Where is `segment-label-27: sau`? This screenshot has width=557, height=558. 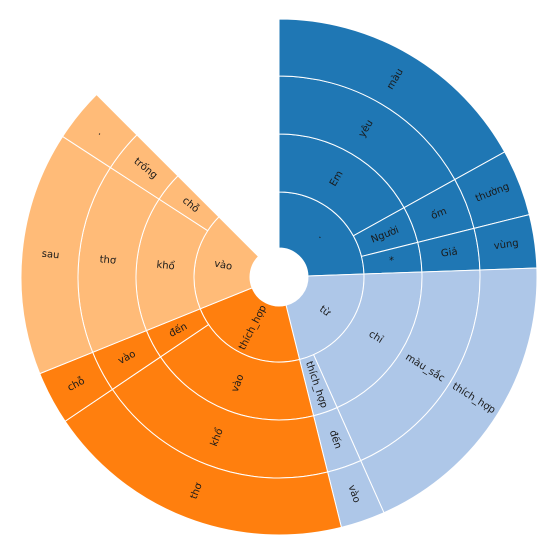
segment-label-27: sau is located at coordinates (50, 255).